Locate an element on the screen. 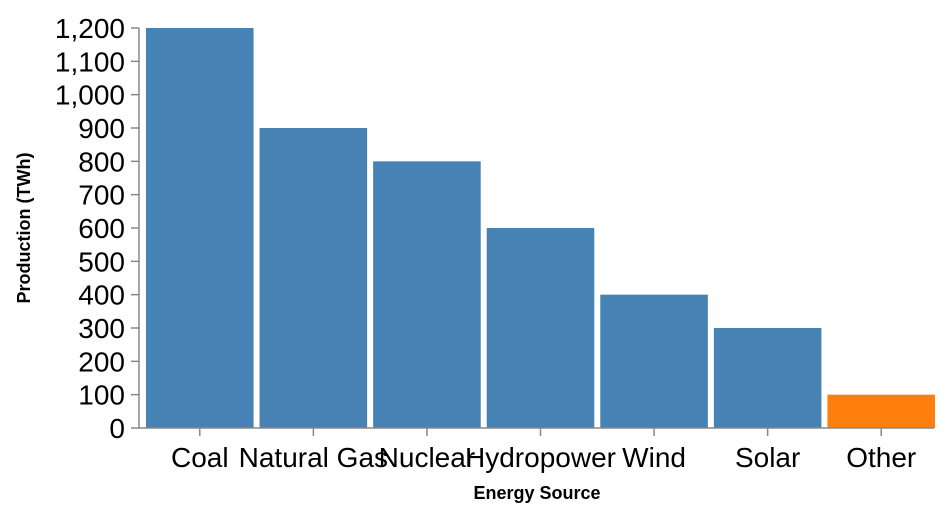 This screenshot has height=512, width=946. bar-solar is located at coordinates (767, 378).